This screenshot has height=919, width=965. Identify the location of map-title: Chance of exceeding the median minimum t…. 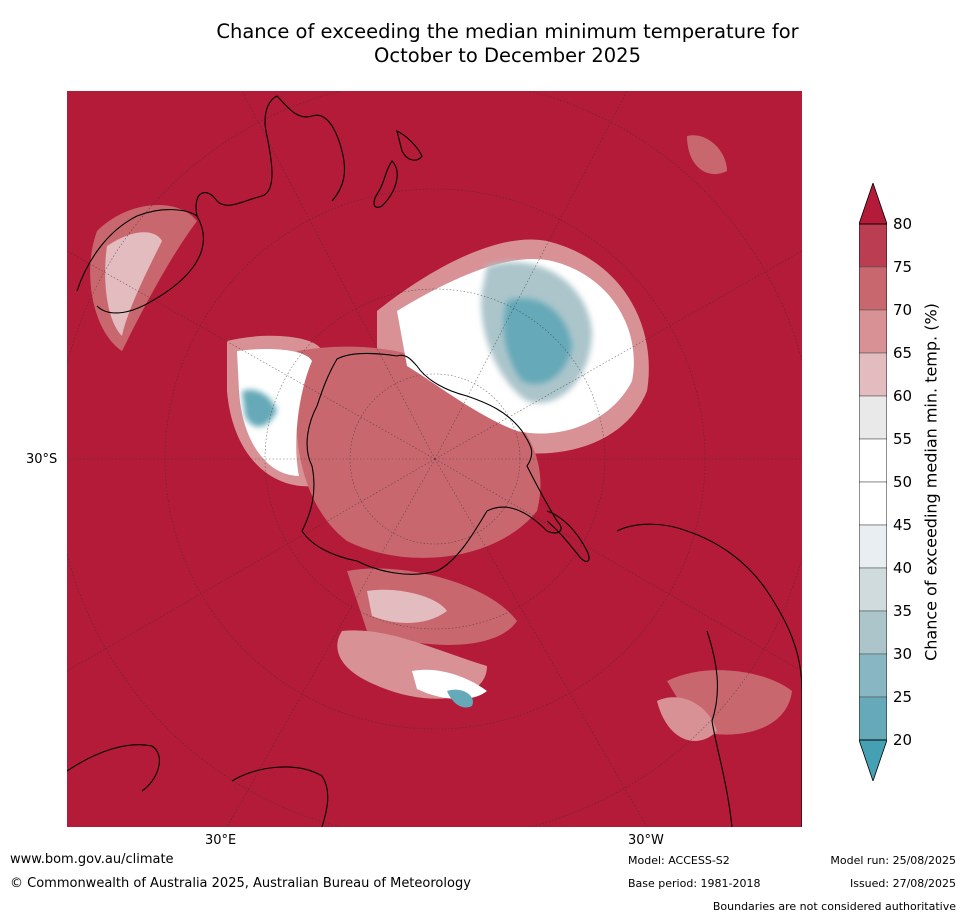
(507, 44).